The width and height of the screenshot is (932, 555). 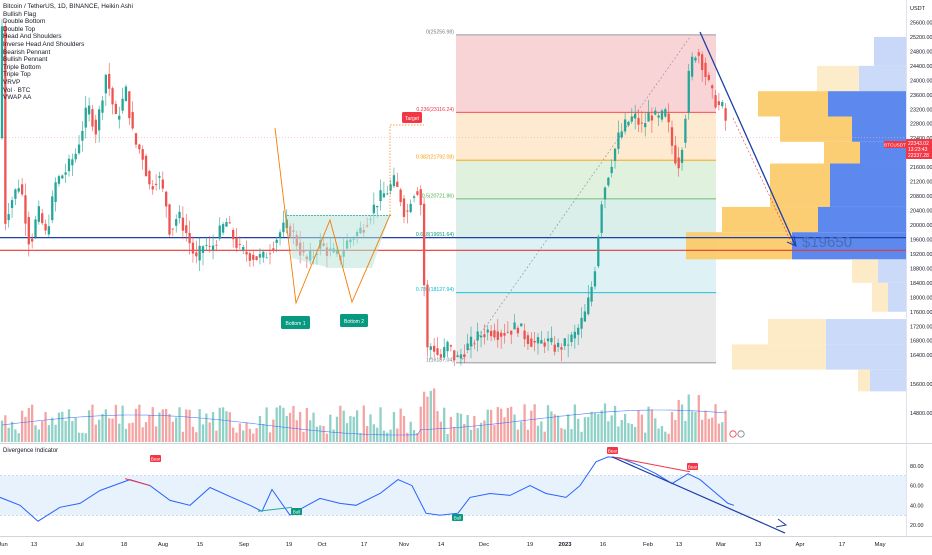 What do you see at coordinates (586, 136) in the screenshot?
I see `fib-zone` at bounding box center [586, 136].